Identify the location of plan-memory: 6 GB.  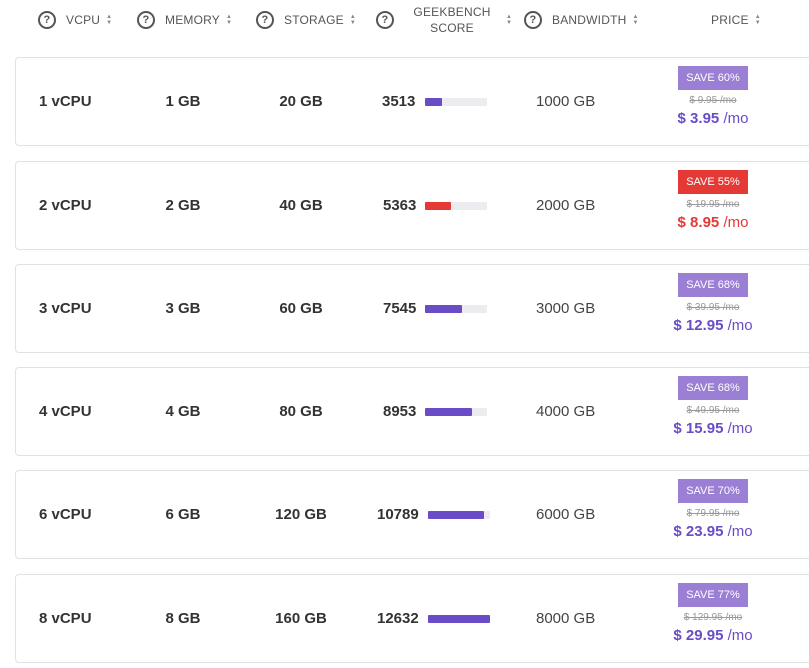
(183, 514).